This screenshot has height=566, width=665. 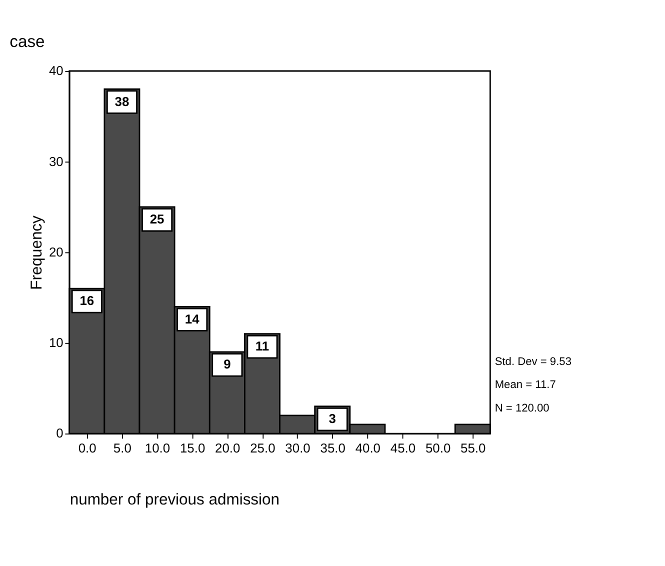 What do you see at coordinates (60, 433) in the screenshot?
I see `y-tick-label: 0` at bounding box center [60, 433].